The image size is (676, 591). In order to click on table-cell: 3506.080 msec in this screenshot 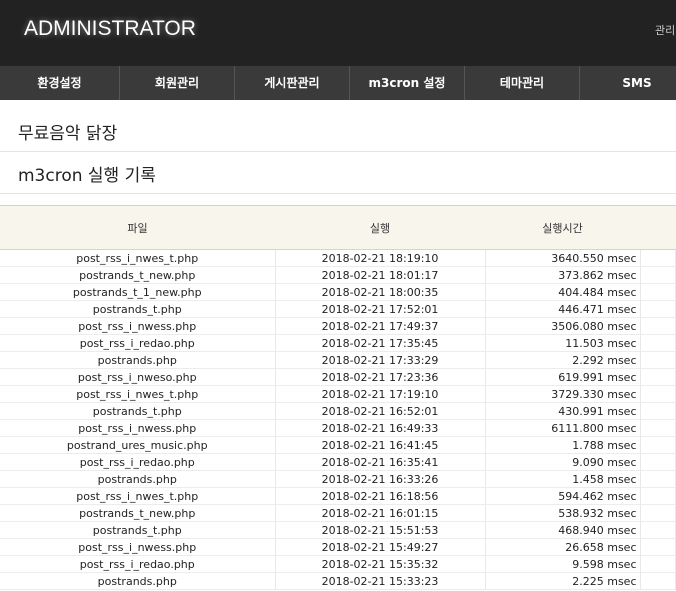, I will do `click(563, 326)`.